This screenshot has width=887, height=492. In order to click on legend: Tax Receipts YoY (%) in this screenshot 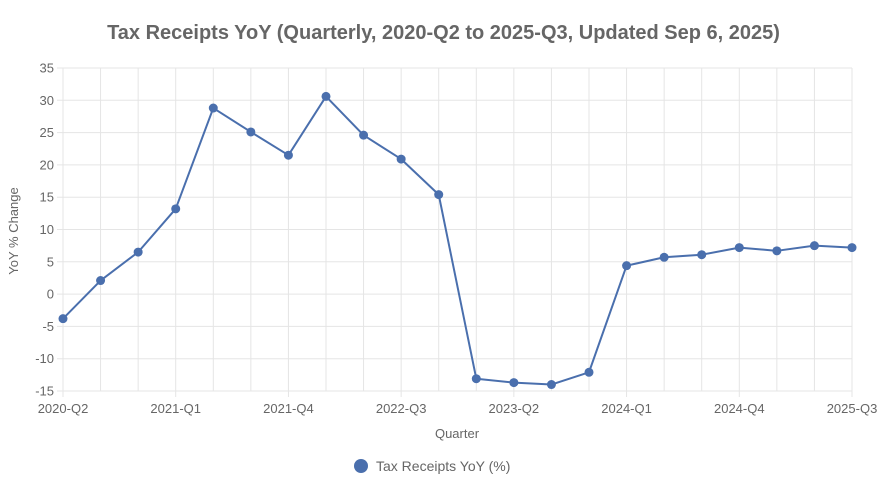, I will do `click(432, 466)`.